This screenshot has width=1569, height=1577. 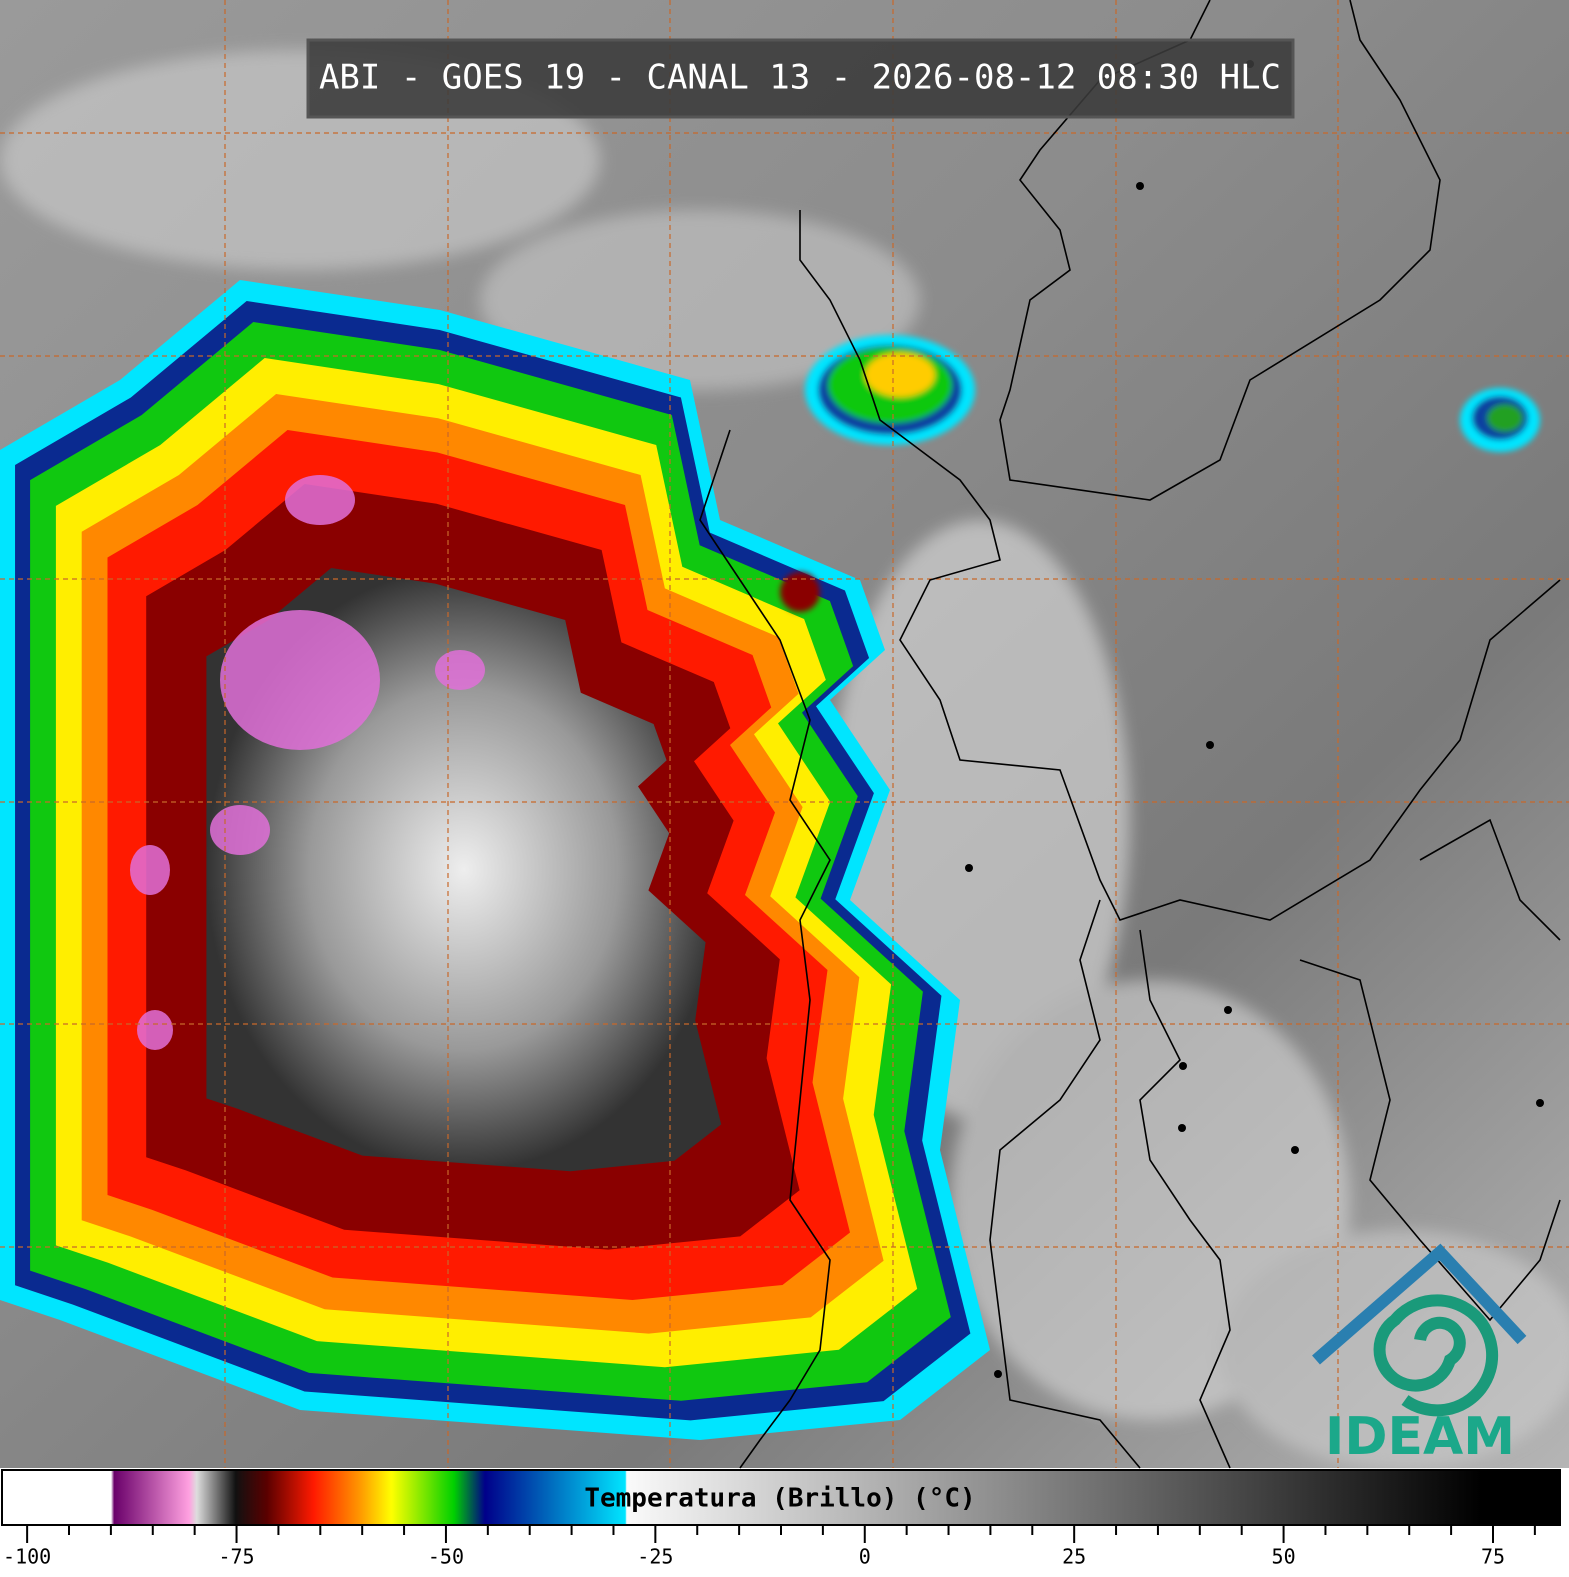 What do you see at coordinates (655, 1557) in the screenshot?
I see `colorbar-tick-label: -25` at bounding box center [655, 1557].